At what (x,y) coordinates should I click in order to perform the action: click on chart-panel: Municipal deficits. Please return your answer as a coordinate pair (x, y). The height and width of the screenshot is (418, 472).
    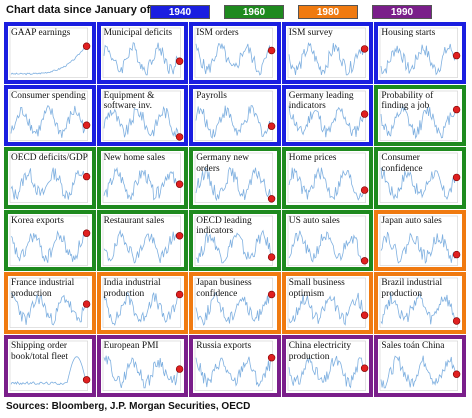
    Looking at the image, I should click on (142, 53).